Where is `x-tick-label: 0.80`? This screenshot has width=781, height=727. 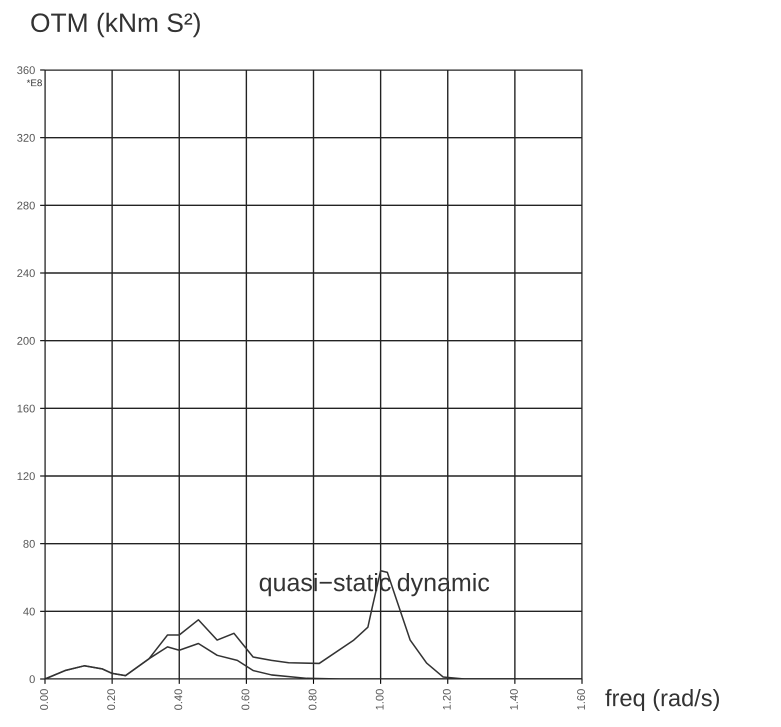
x-tick-label: 0.80 is located at coordinates (312, 699).